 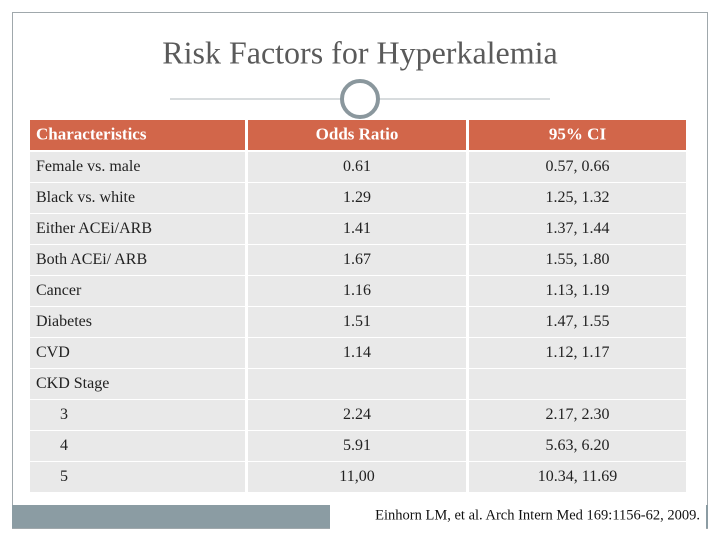 I want to click on cell-text: 4, so click(x=64, y=445).